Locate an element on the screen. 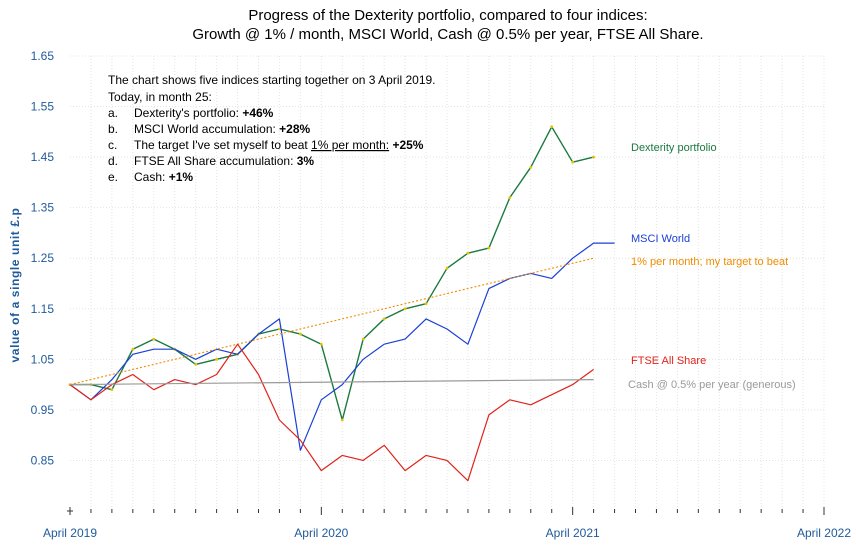  y-tick-label: 1.45 is located at coordinates (43, 157).